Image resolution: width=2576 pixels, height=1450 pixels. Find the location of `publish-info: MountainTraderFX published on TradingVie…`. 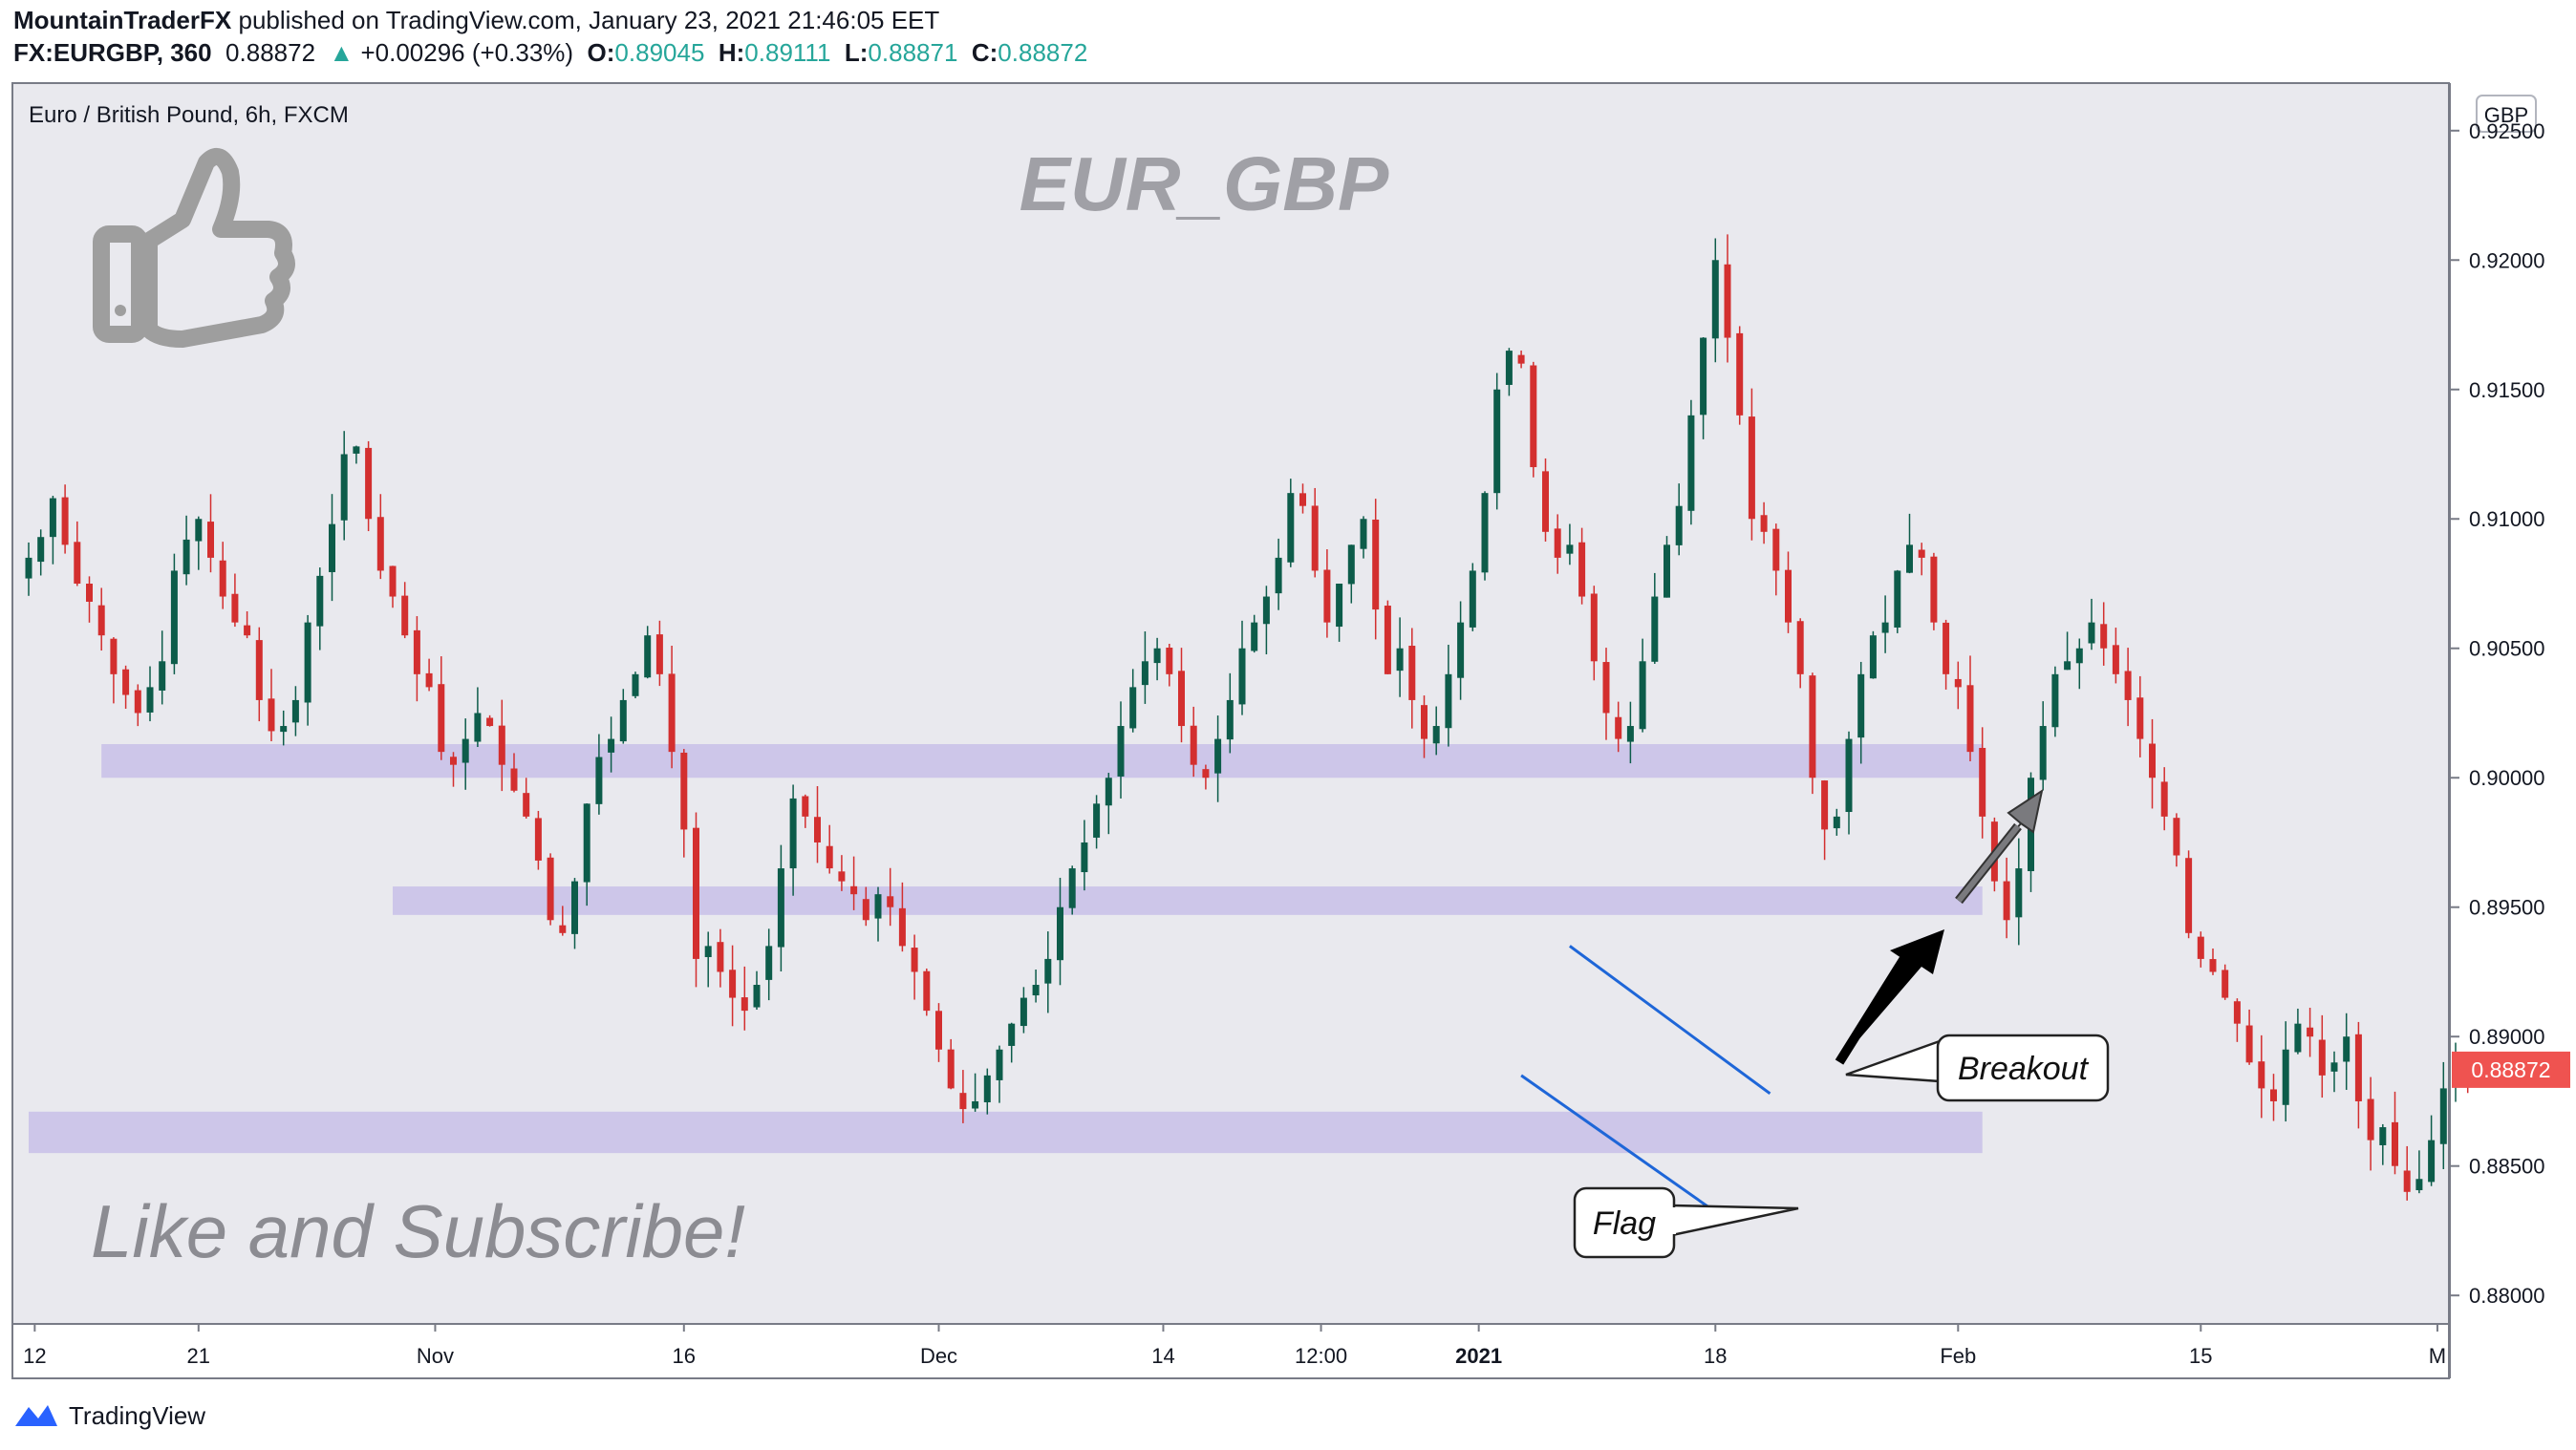

publish-info: MountainTraderFX published on TradingVie… is located at coordinates (476, 20).